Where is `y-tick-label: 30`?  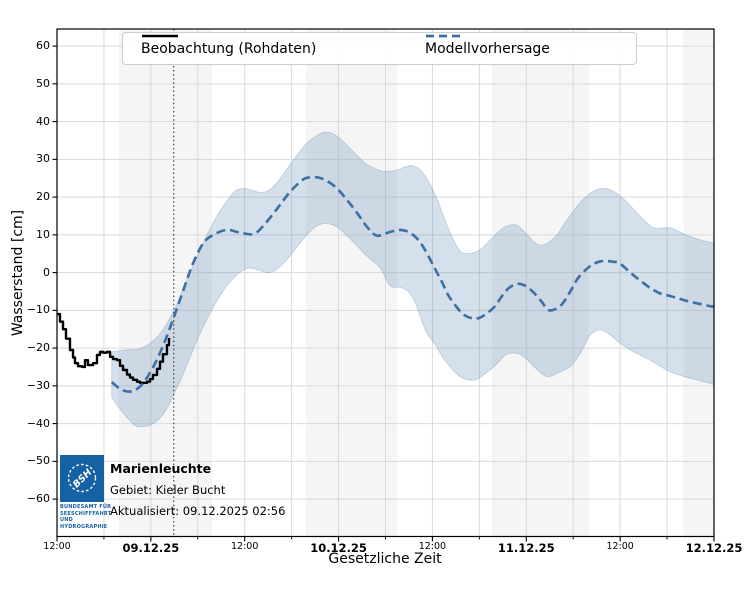 y-tick-label: 30 is located at coordinates (43, 159).